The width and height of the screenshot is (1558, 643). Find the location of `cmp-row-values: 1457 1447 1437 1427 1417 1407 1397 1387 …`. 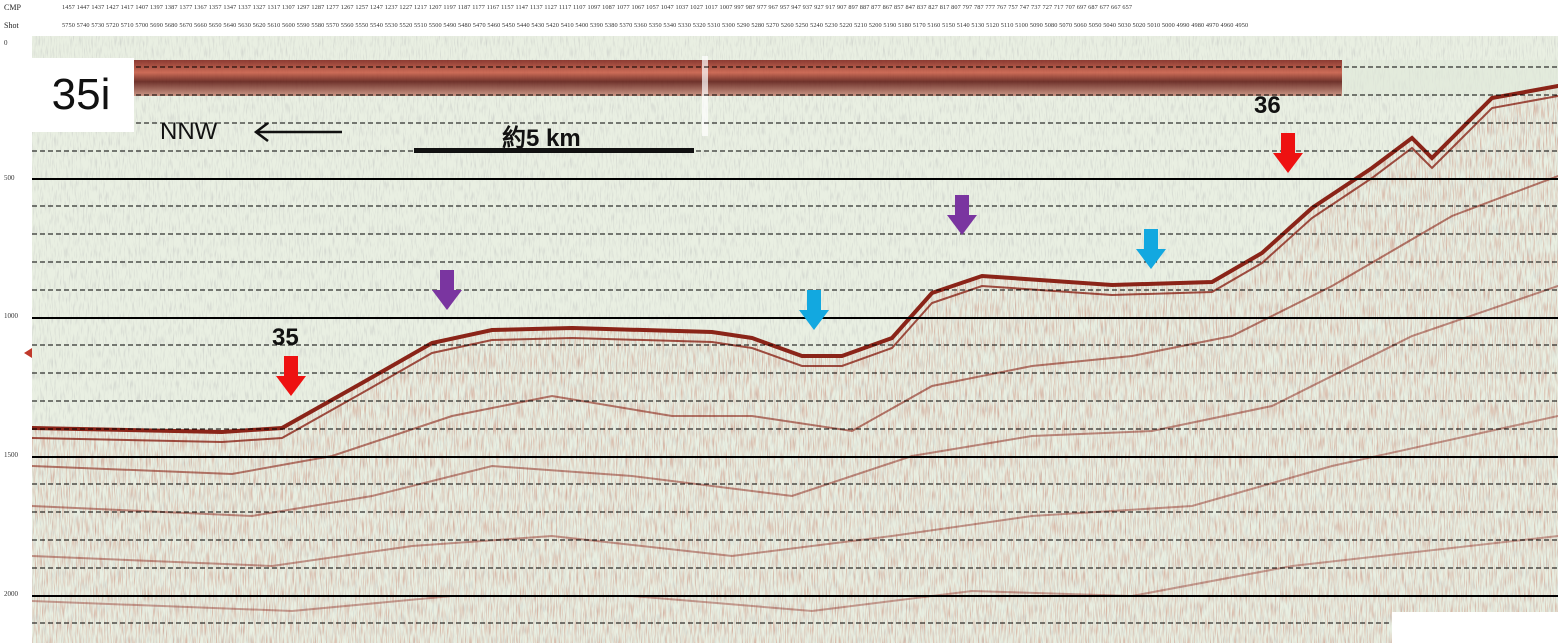

cmp-row-values: 1457 1447 1437 1427 1417 1407 1397 1387 … is located at coordinates (597, 7).